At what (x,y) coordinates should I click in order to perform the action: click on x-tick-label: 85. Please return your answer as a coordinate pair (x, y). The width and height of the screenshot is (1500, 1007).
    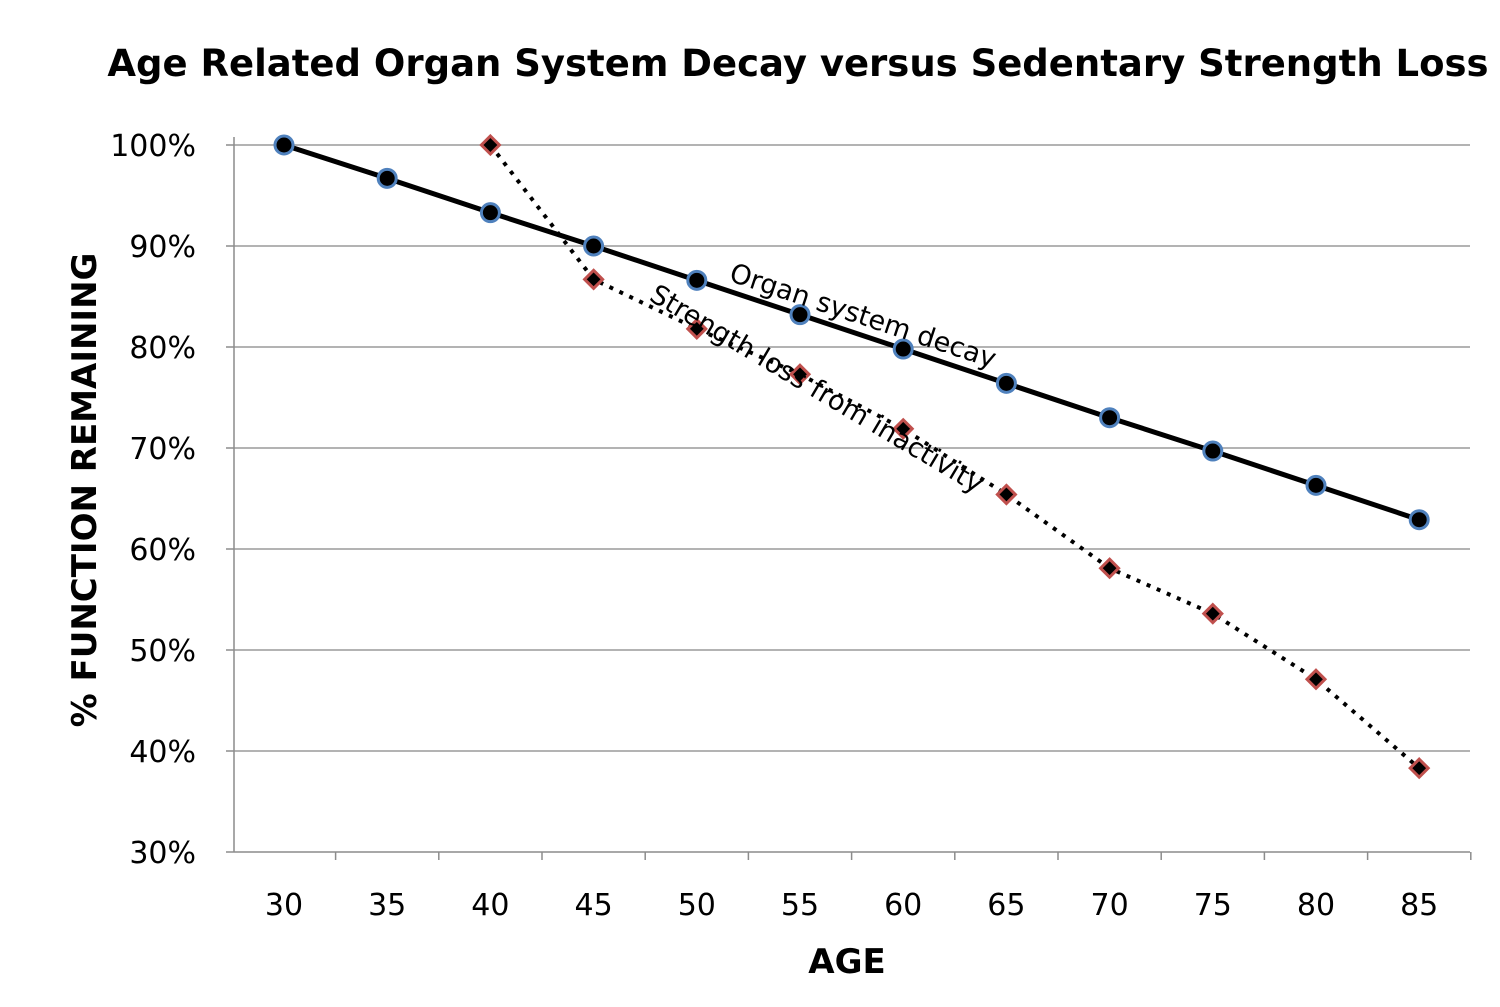
    Looking at the image, I should click on (1419, 905).